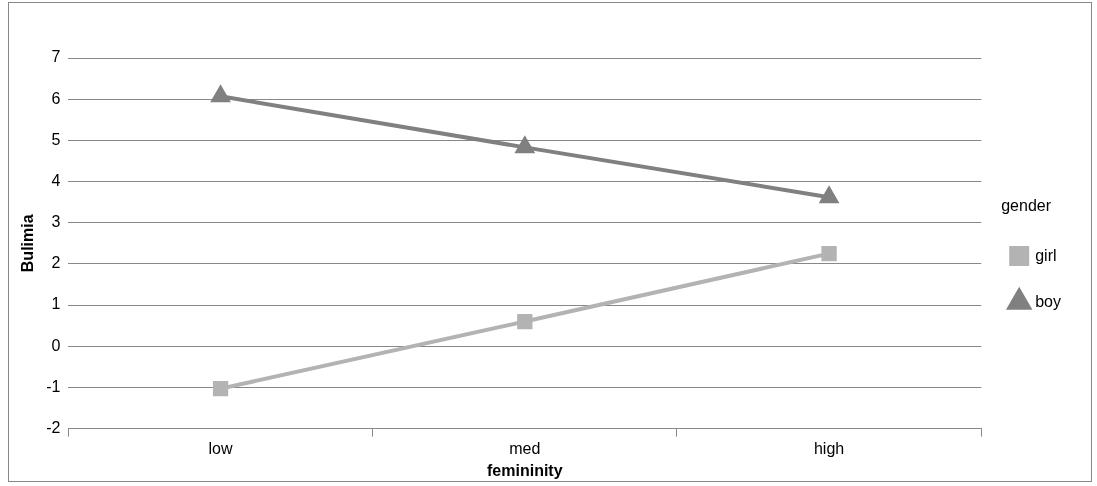 This screenshot has height=486, width=1097. Describe the element at coordinates (1026, 206) in the screenshot. I see `legend-title: gender` at that location.